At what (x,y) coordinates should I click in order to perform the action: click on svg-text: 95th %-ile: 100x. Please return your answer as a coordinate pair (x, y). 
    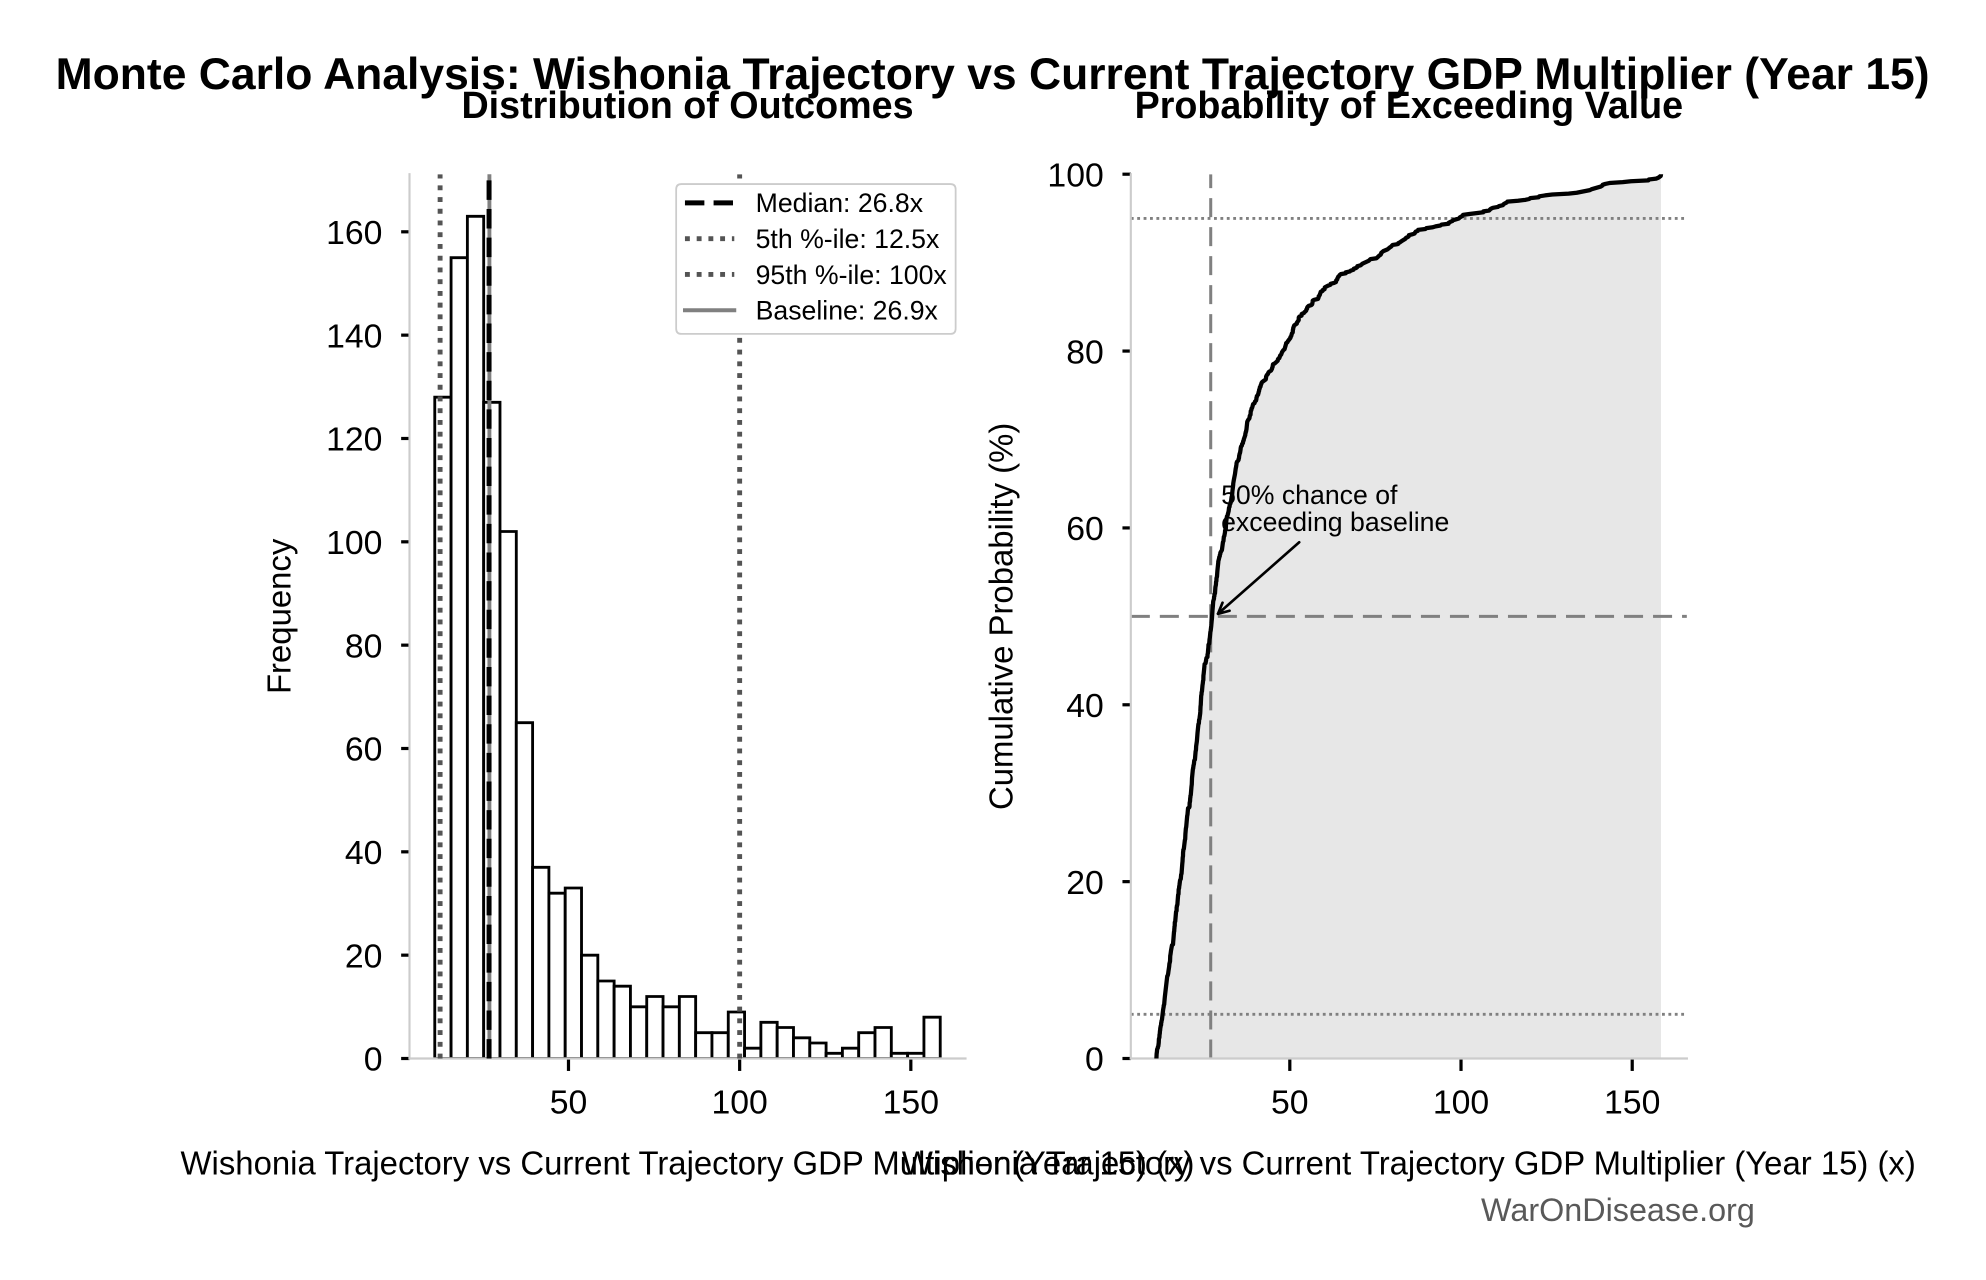
    Looking at the image, I should click on (852, 275).